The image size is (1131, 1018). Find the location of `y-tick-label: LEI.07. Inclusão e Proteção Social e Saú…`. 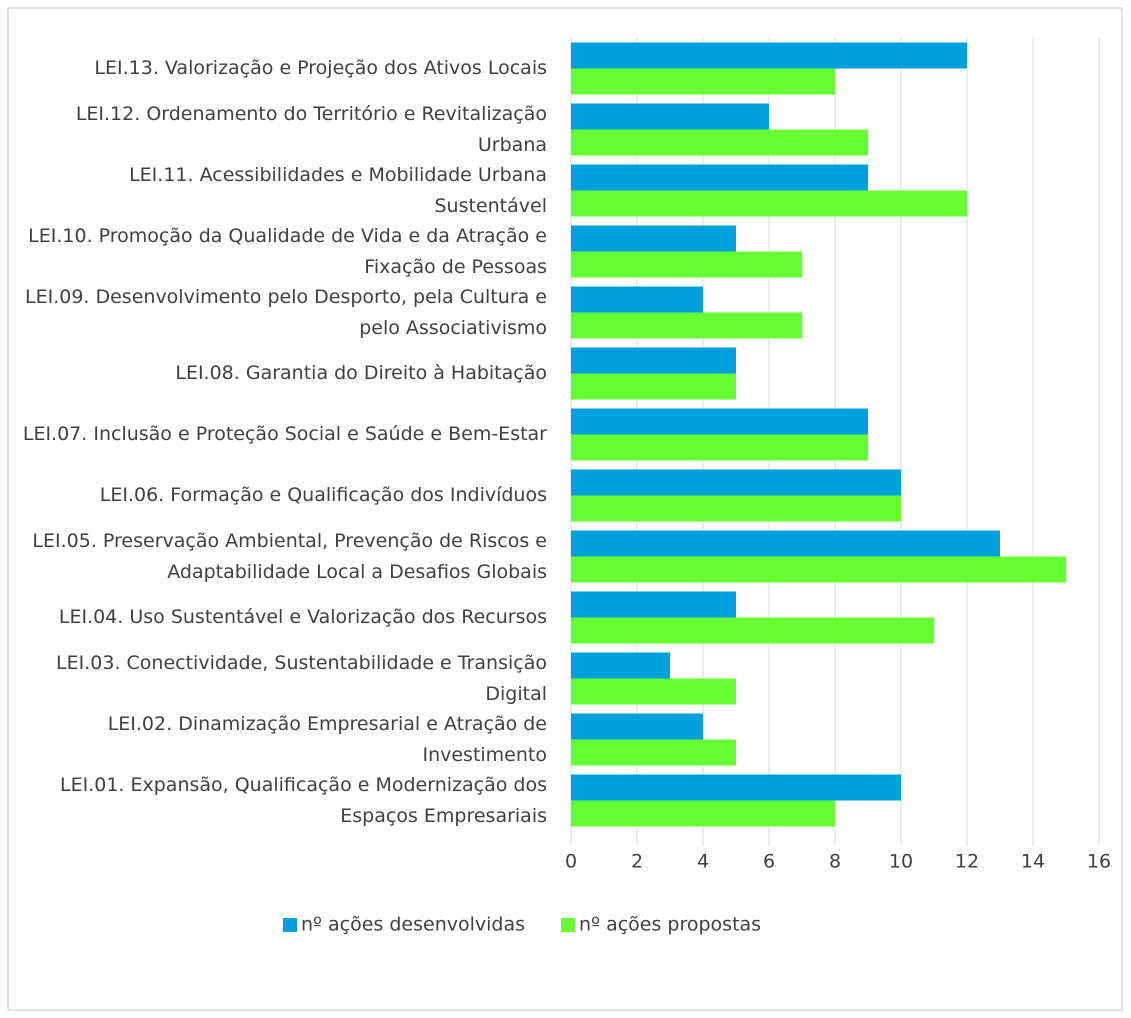

y-tick-label: LEI.07. Inclusão e Proteção Social e Saú… is located at coordinates (284, 434).